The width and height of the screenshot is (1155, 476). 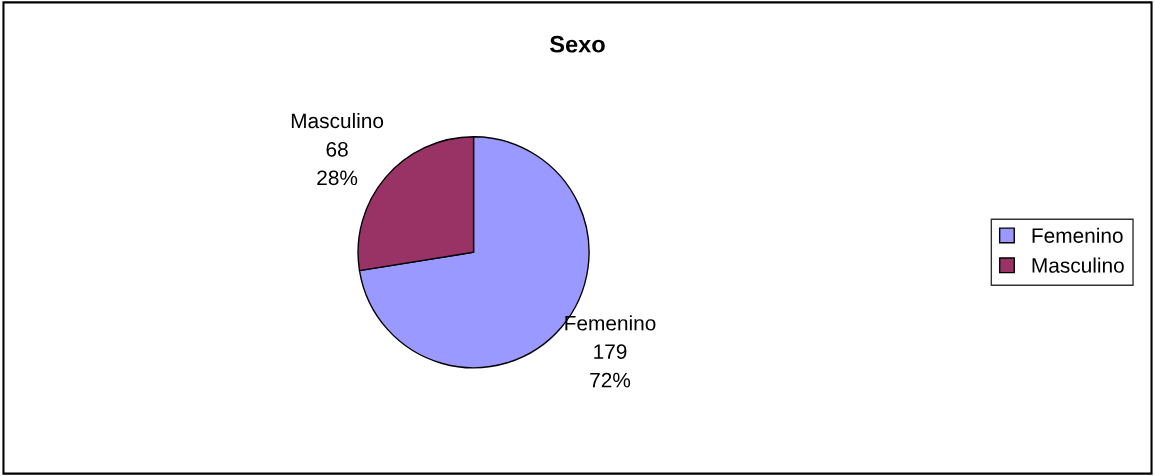 I want to click on legend-label: Masculino, so click(x=1078, y=265).